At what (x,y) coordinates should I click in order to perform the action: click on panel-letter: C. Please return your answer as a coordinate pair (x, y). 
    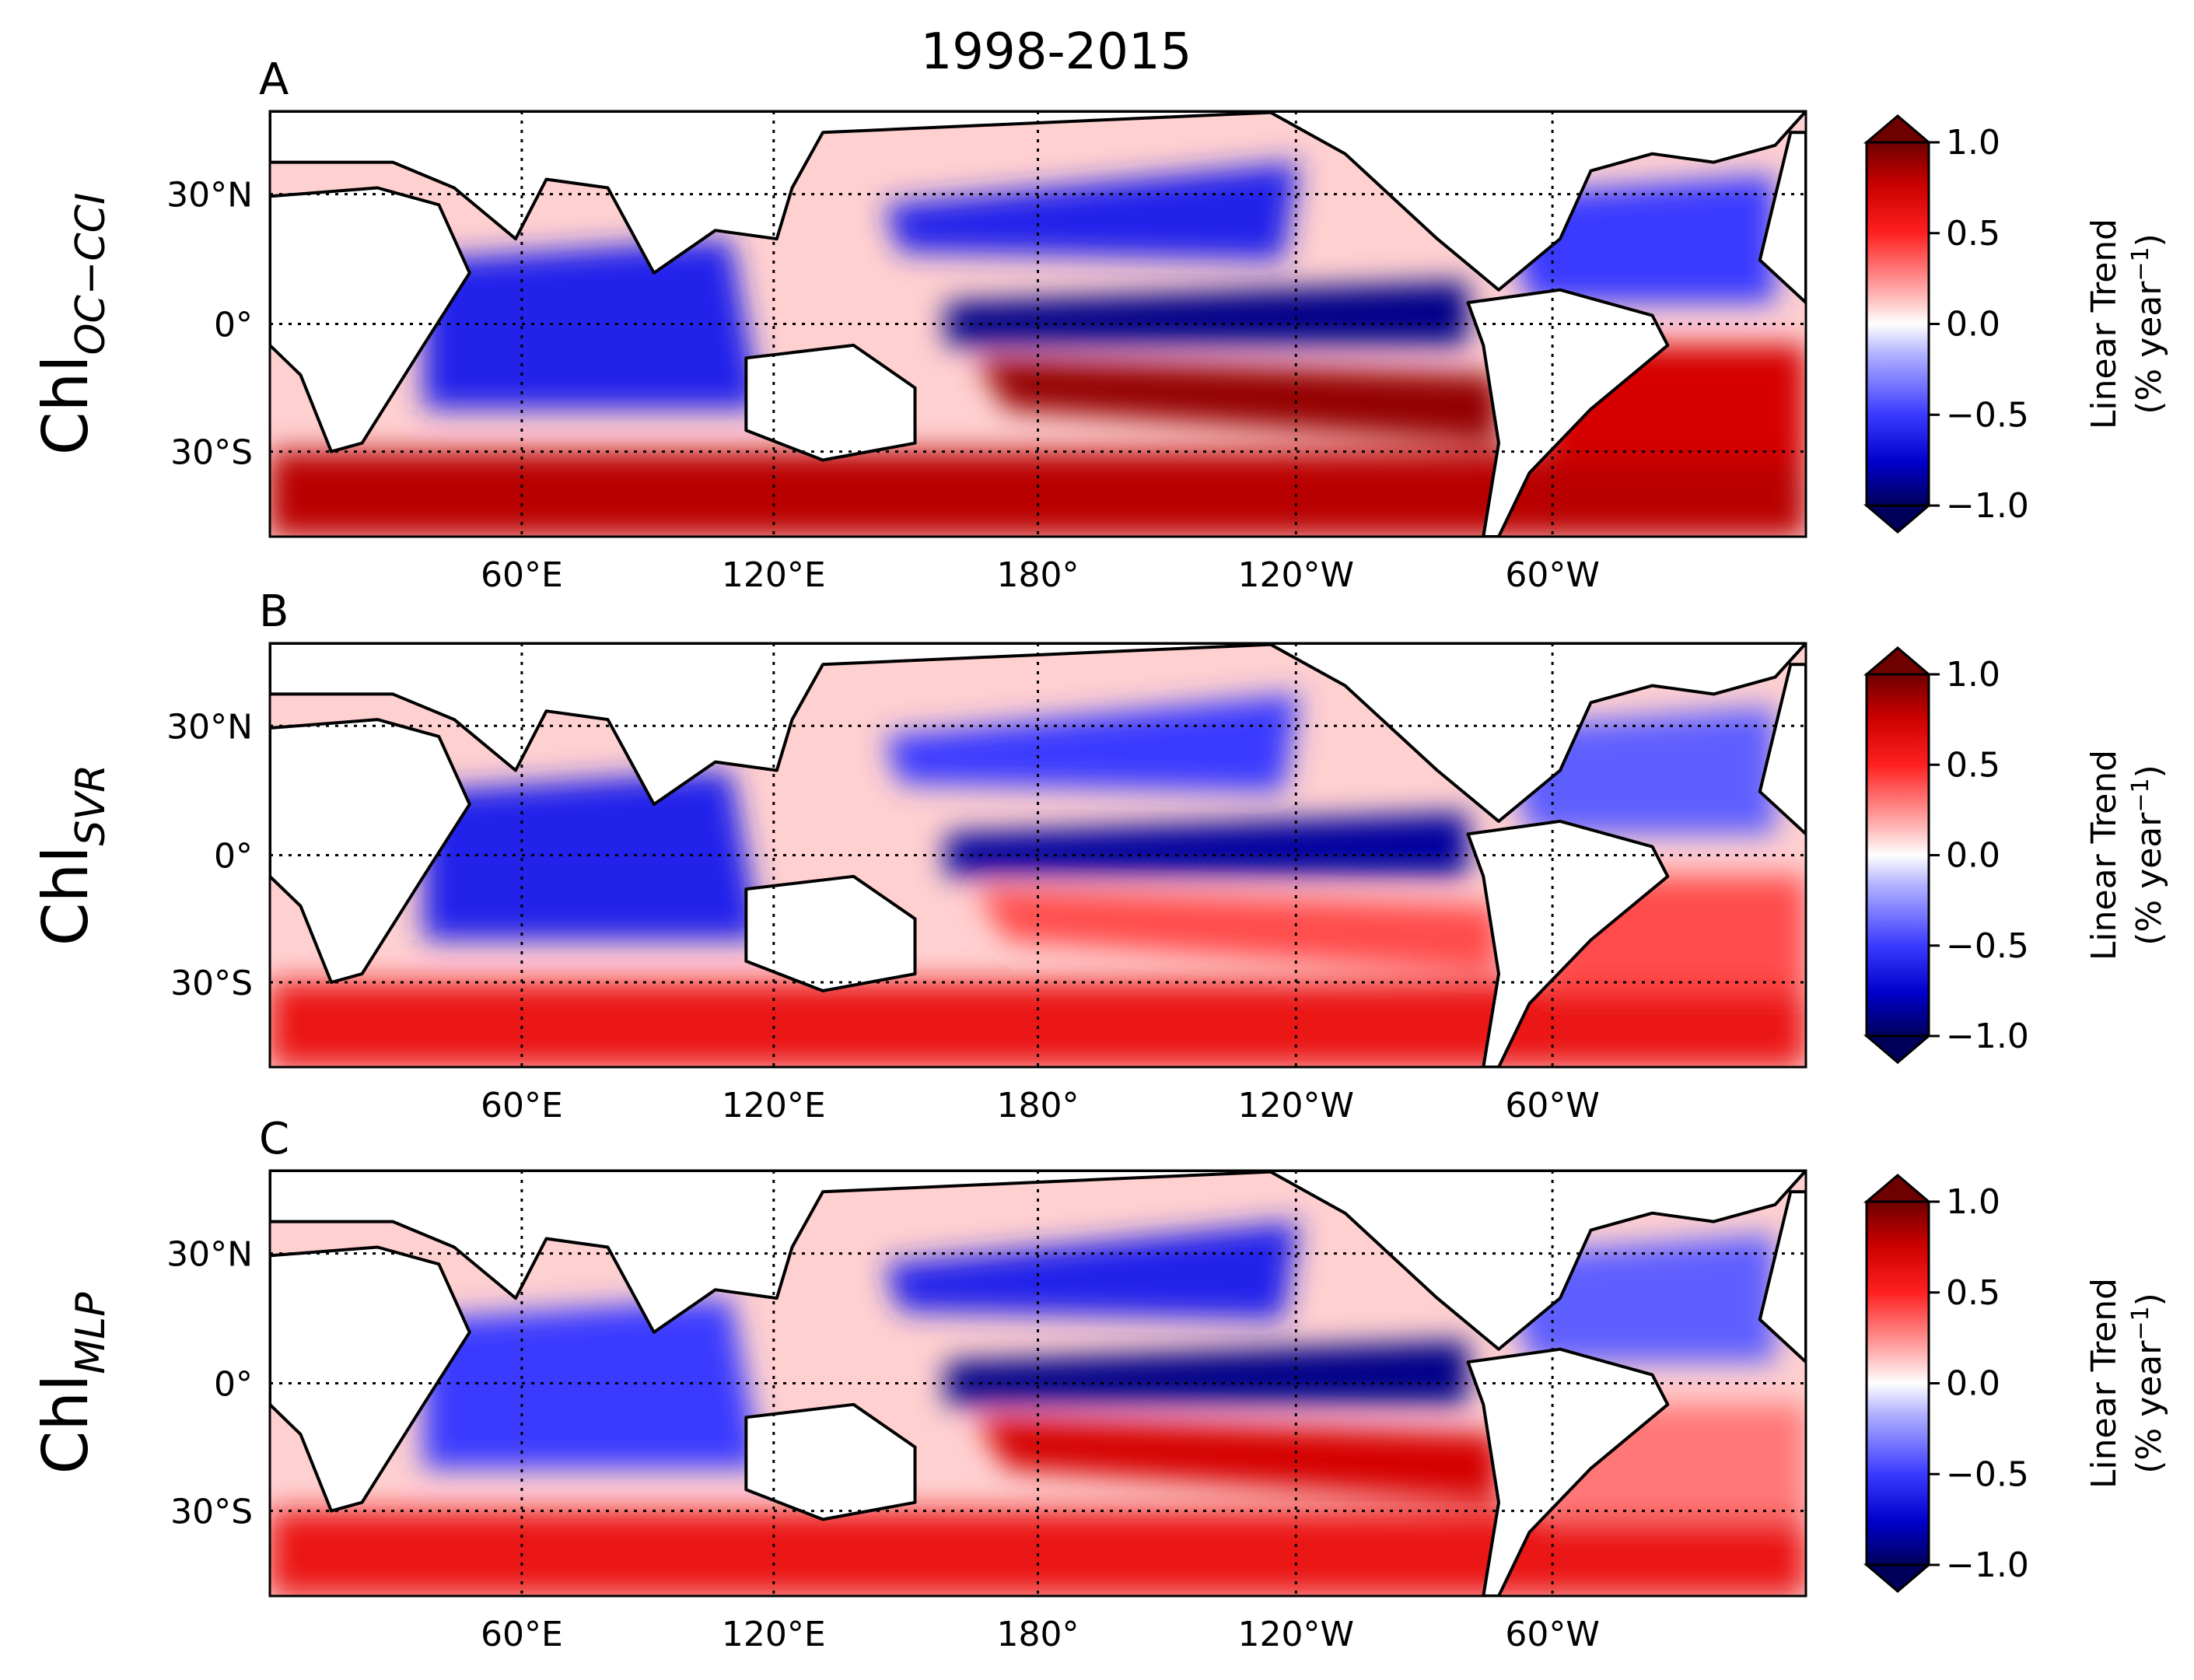
    Looking at the image, I should click on (274, 1139).